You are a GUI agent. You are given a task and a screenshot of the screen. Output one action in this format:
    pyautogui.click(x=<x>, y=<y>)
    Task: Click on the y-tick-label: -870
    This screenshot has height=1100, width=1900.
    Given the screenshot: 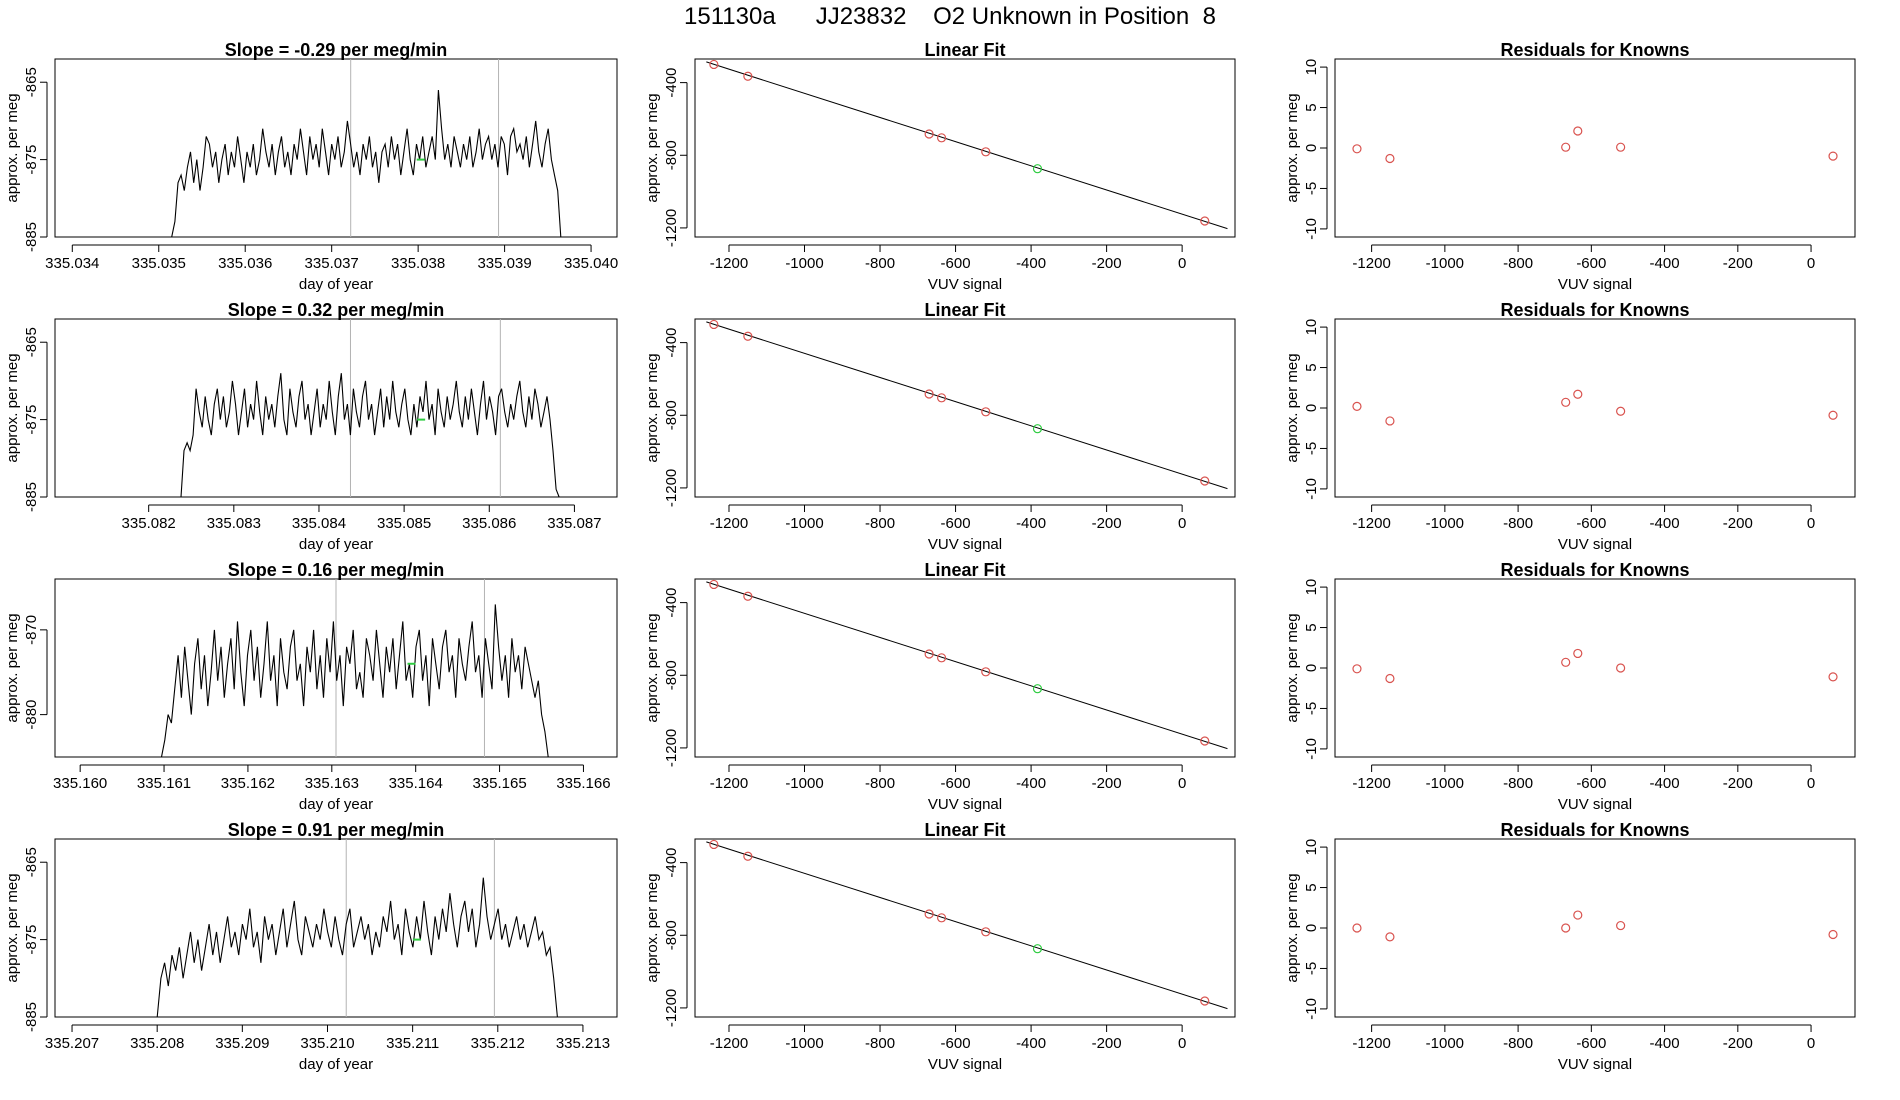 What is the action you would take?
    pyautogui.click(x=31, y=630)
    